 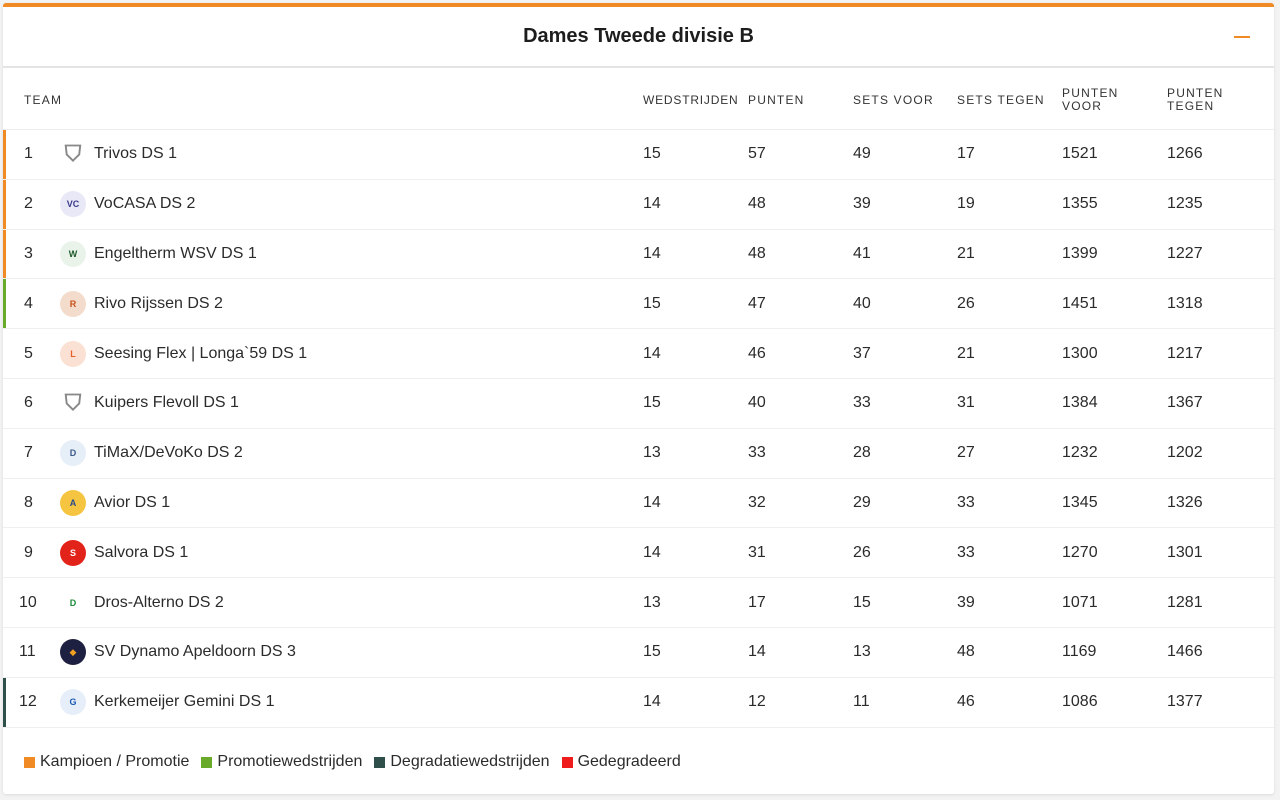 I want to click on vocasa-logo-icon: VC, so click(x=73, y=204).